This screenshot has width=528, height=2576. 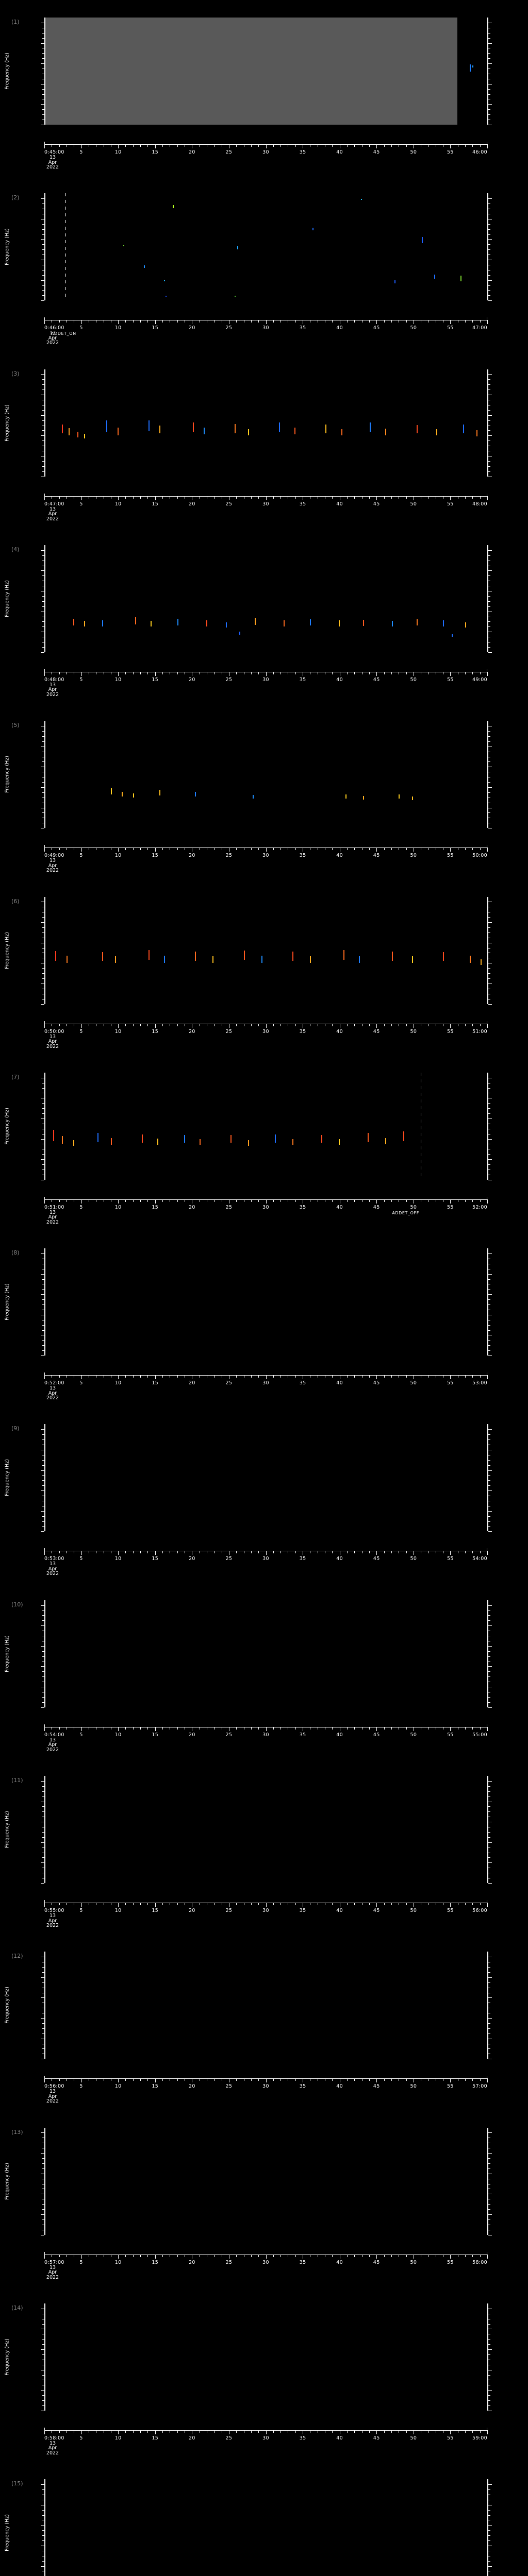 What do you see at coordinates (53, 690) in the screenshot?
I see `x-axis-date: 13 Apr 2022` at bounding box center [53, 690].